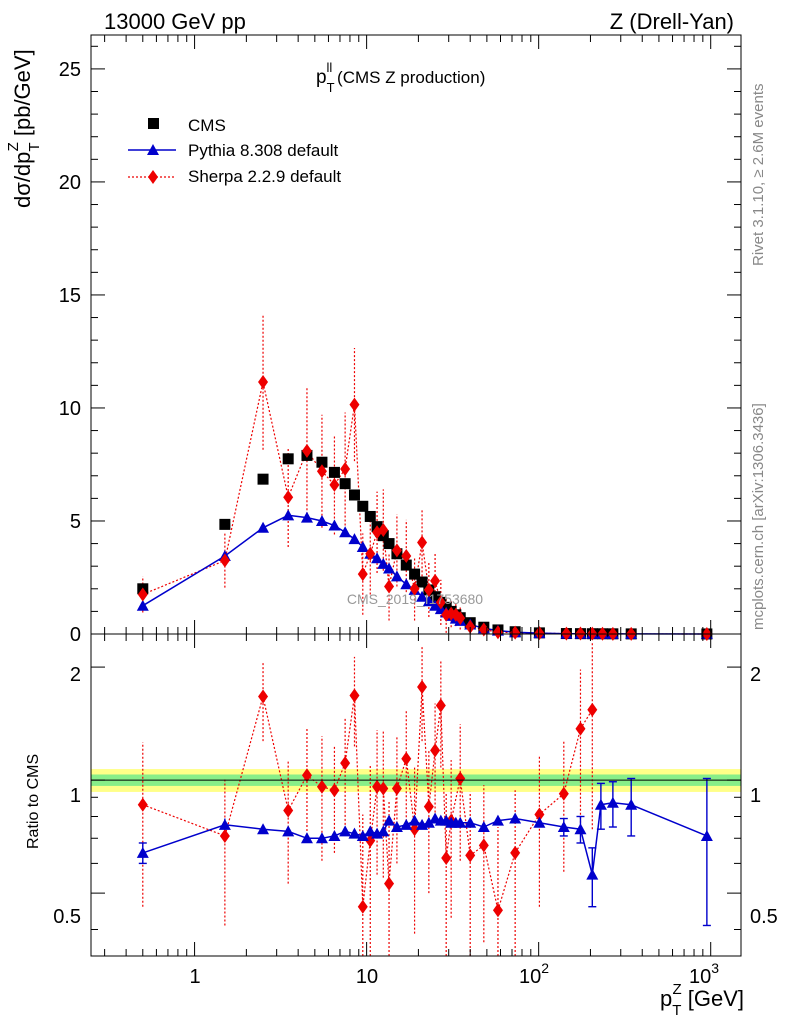 This screenshot has height=1024, width=786. Describe the element at coordinates (70, 70) in the screenshot. I see `main-ytick-25: 25` at that location.